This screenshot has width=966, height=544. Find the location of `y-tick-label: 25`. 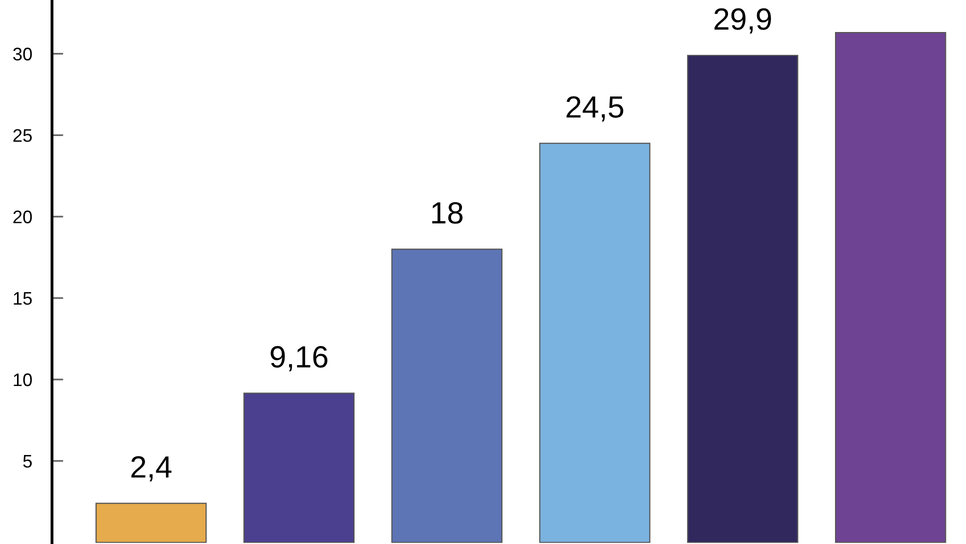

y-tick-label: 25 is located at coordinates (22, 135).